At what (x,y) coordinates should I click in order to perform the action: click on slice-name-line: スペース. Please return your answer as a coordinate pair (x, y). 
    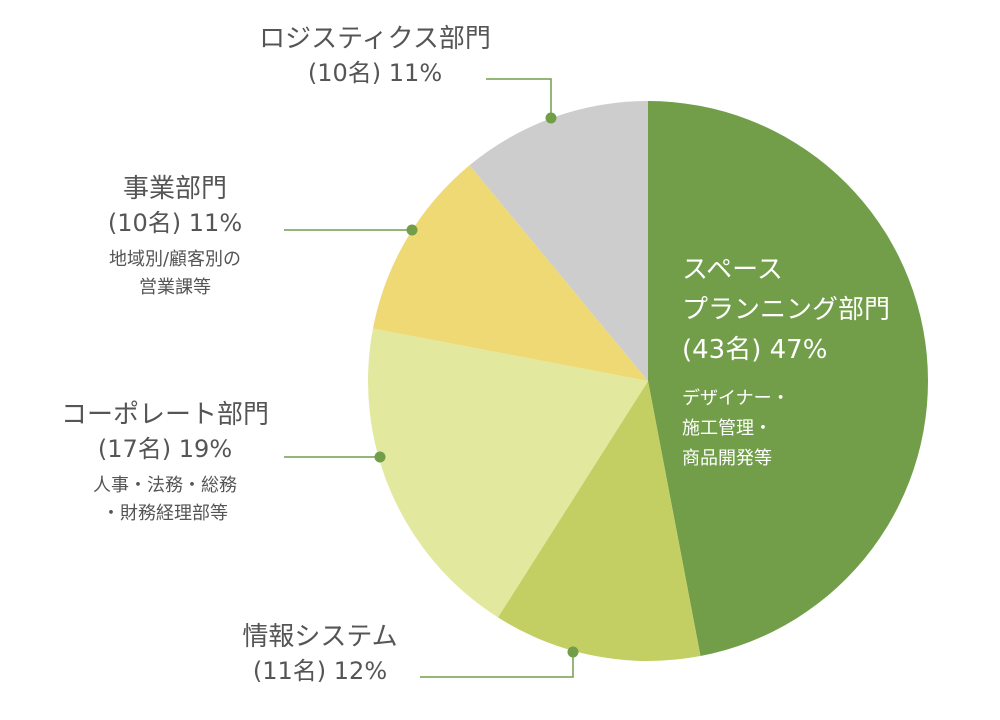
    Looking at the image, I should click on (732, 270).